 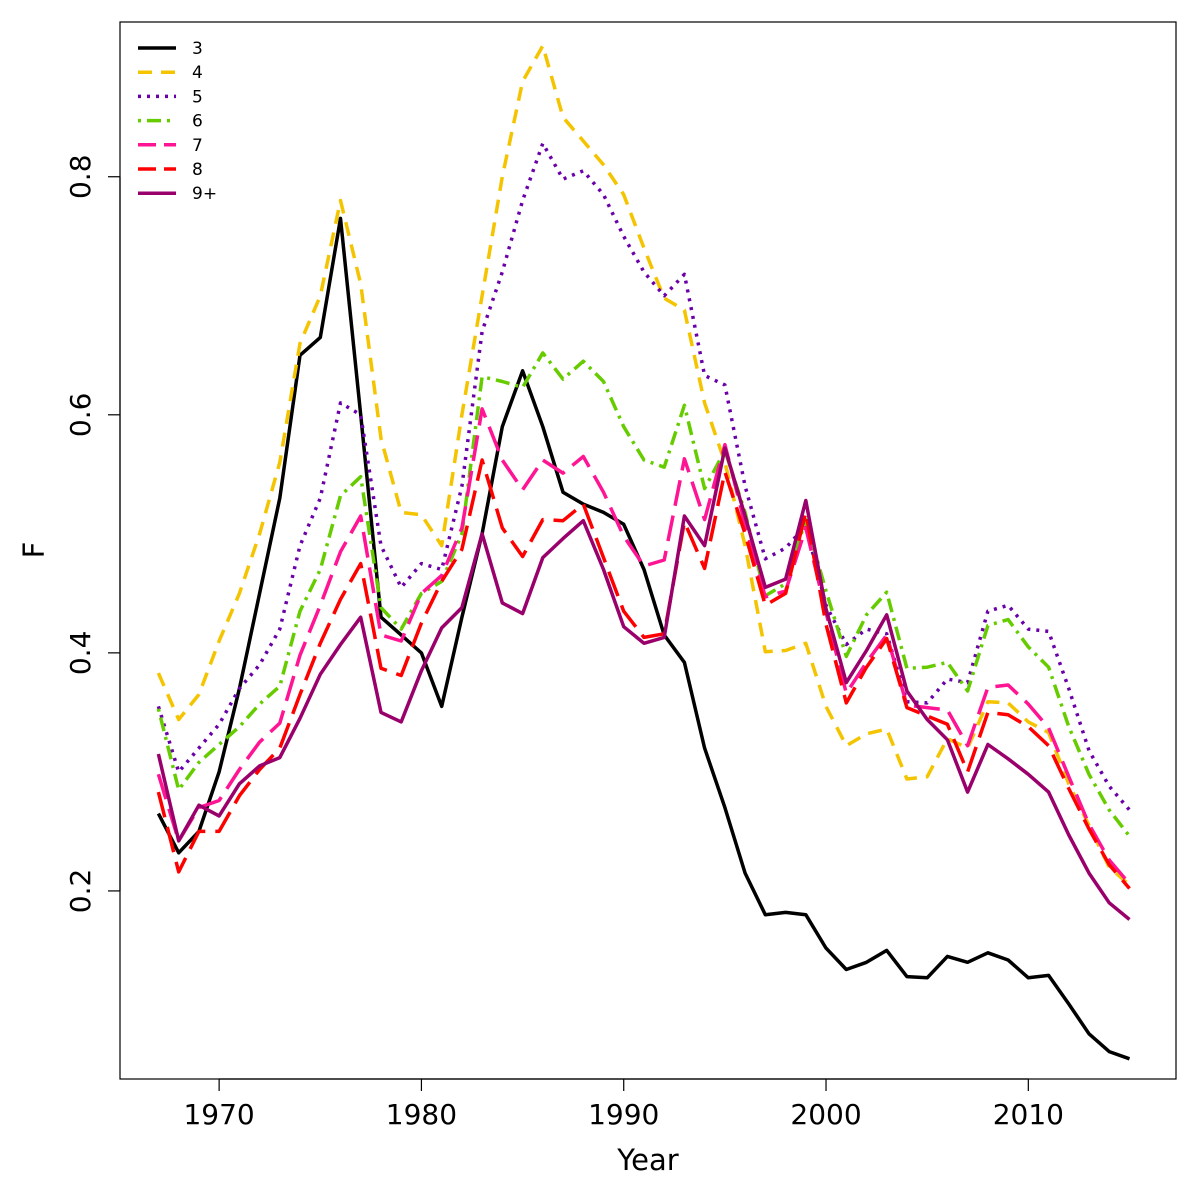 I want to click on legend-label: 6, so click(x=197, y=122).